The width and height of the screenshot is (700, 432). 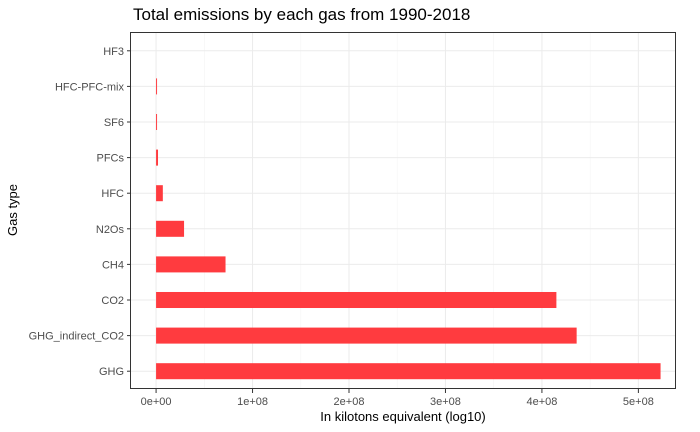 What do you see at coordinates (252, 402) in the screenshot?
I see `x-tick-label: 1e+08` at bounding box center [252, 402].